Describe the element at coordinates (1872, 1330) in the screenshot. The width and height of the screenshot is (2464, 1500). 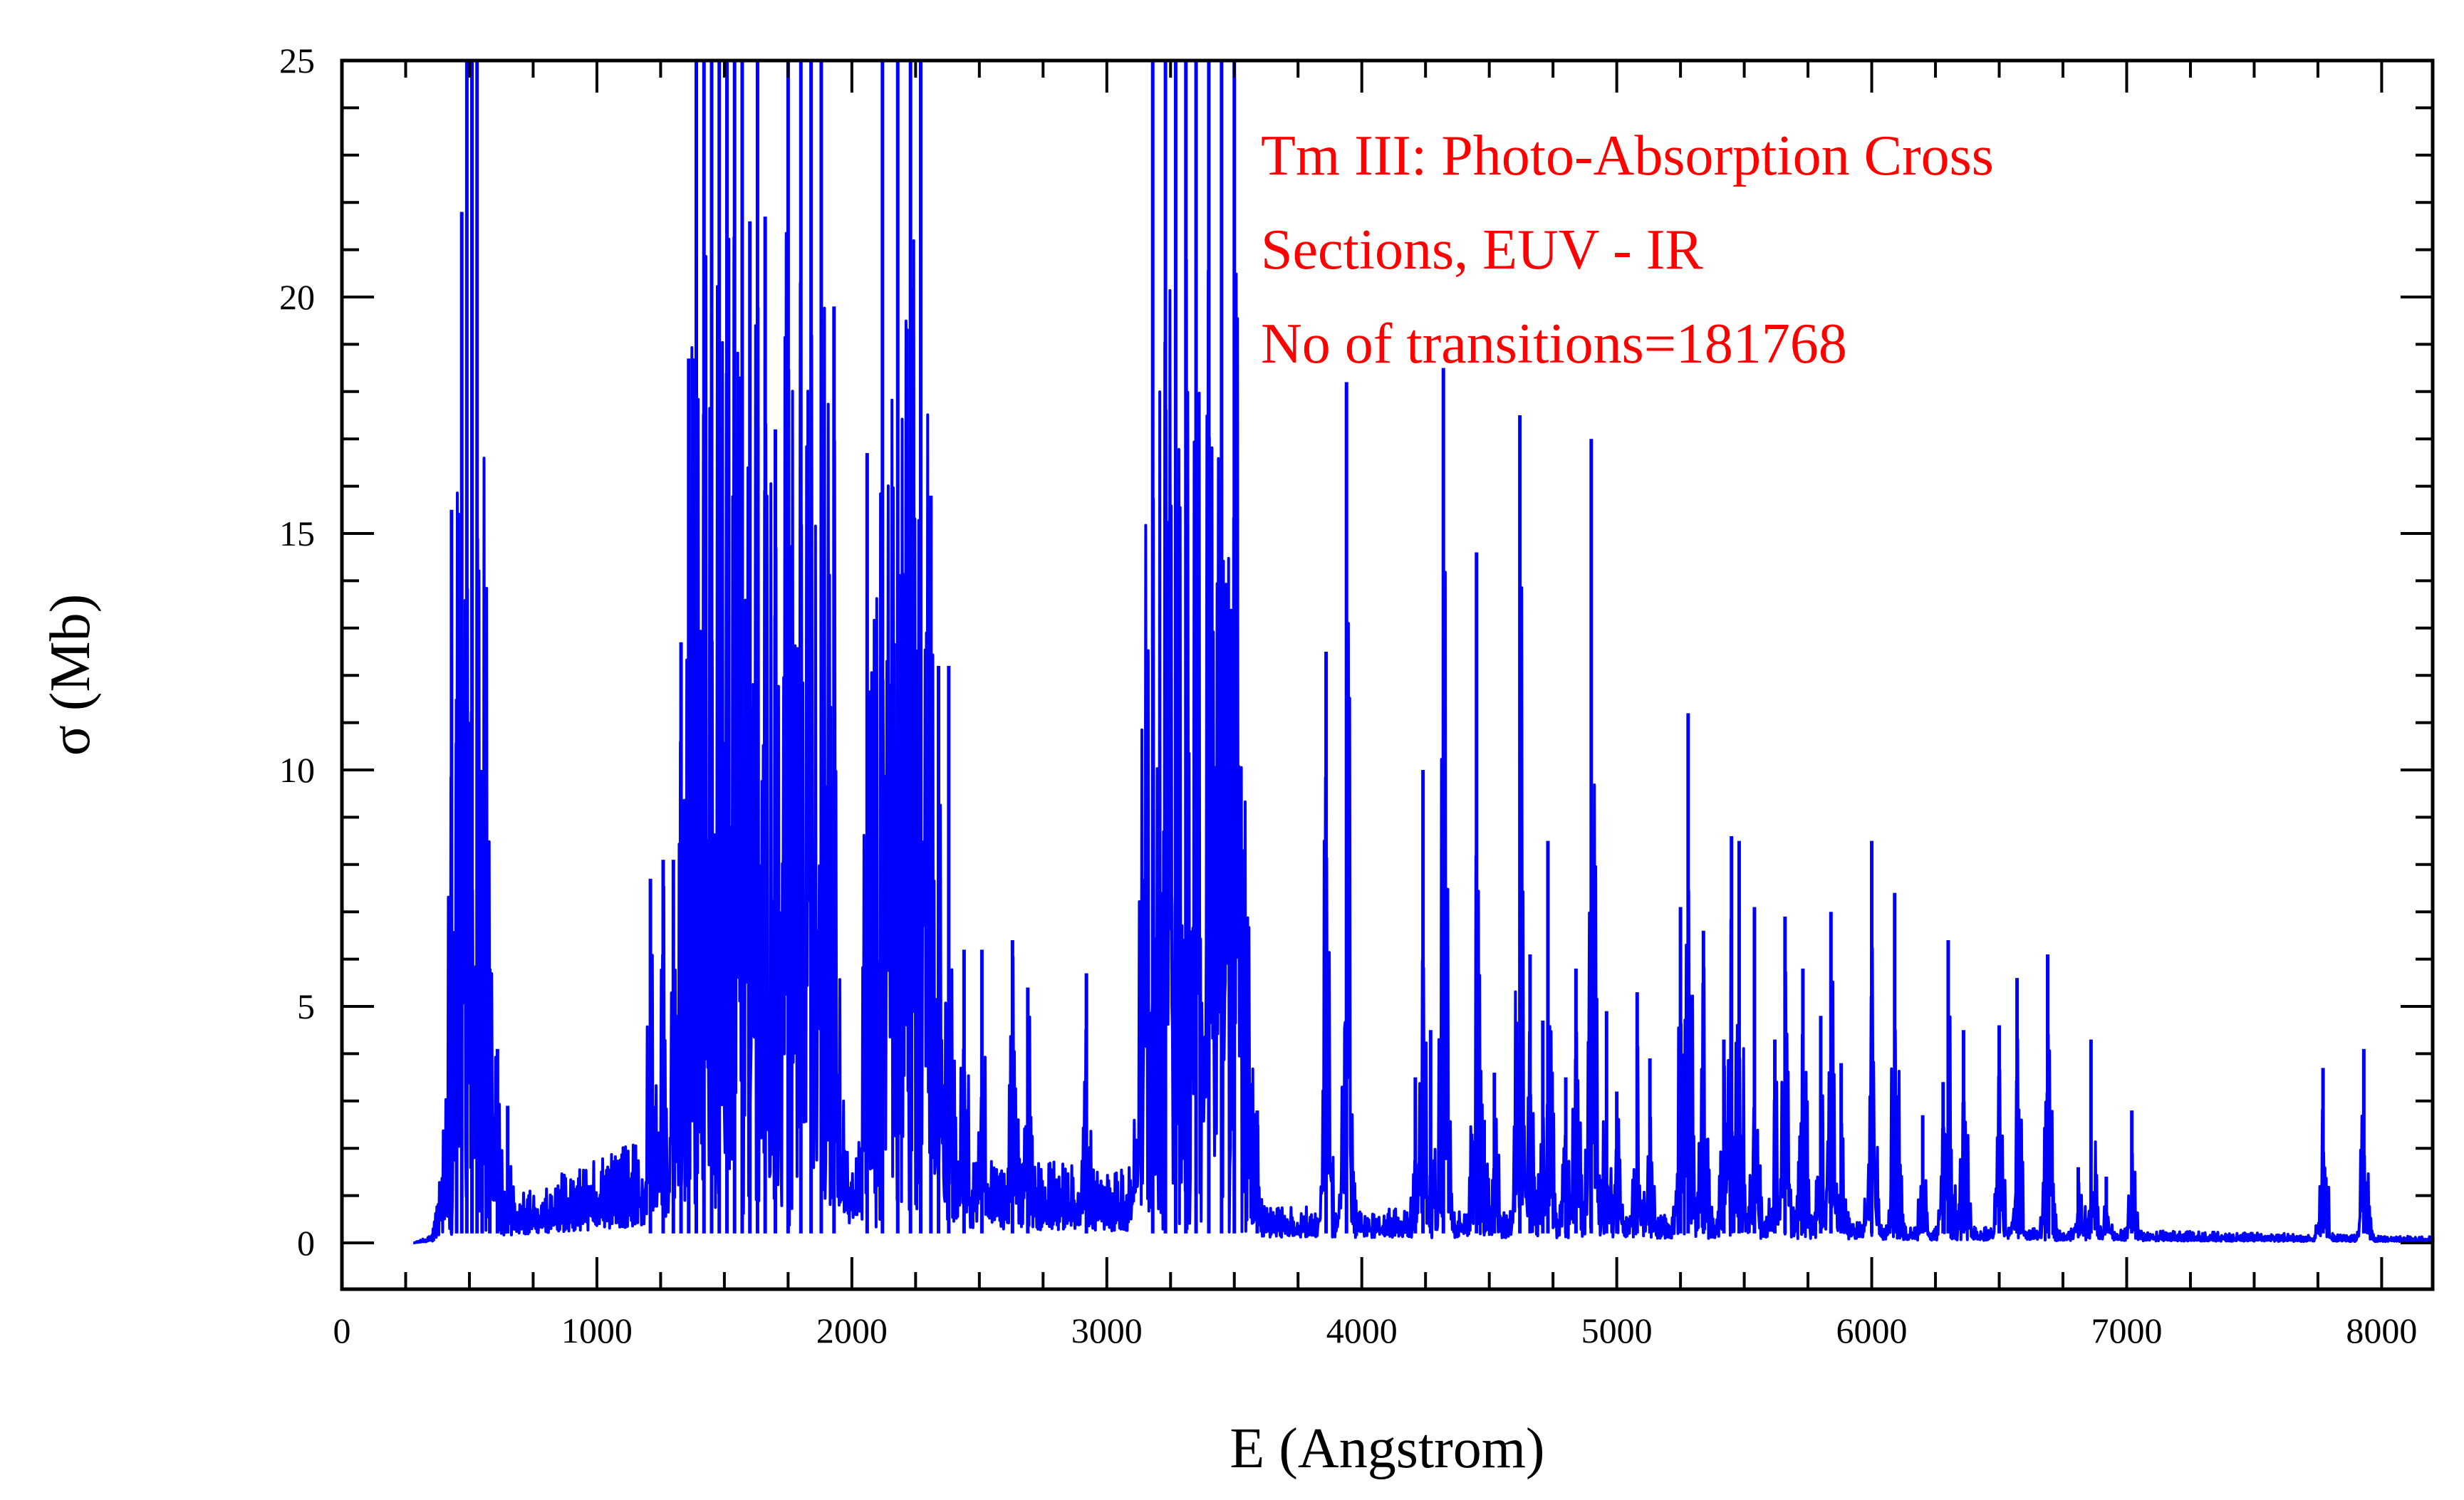
I see `x-tick-label: 6000` at that location.